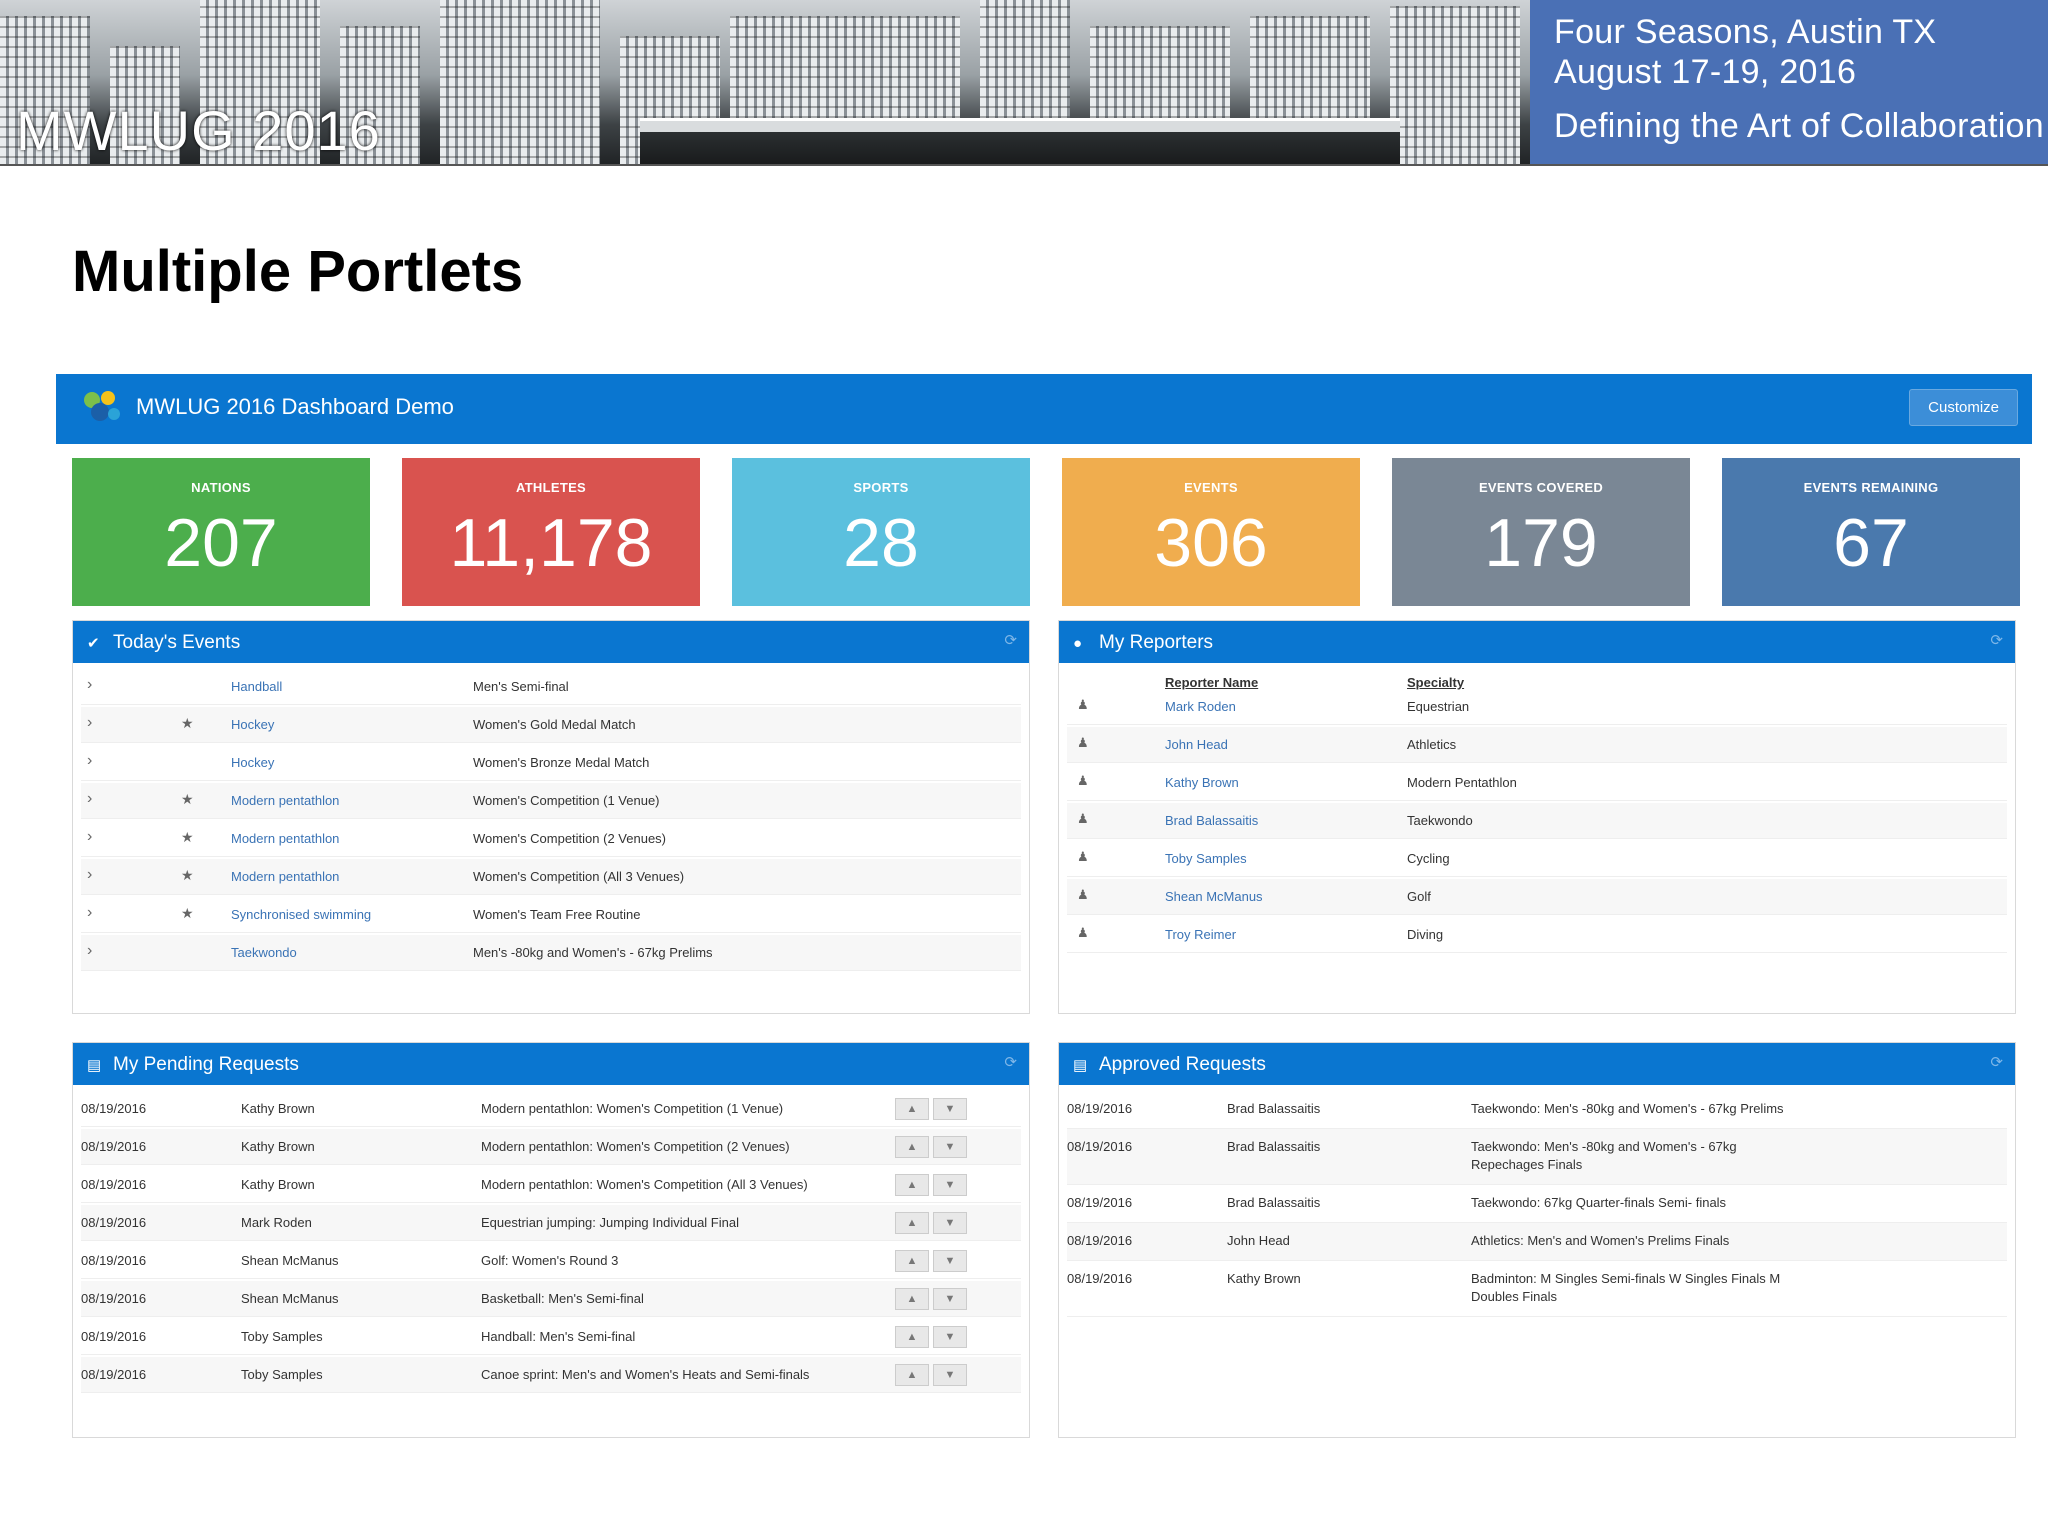 This screenshot has width=2048, height=1536. Describe the element at coordinates (1419, 896) in the screenshot. I see `reporter-specialty: Golf` at that location.